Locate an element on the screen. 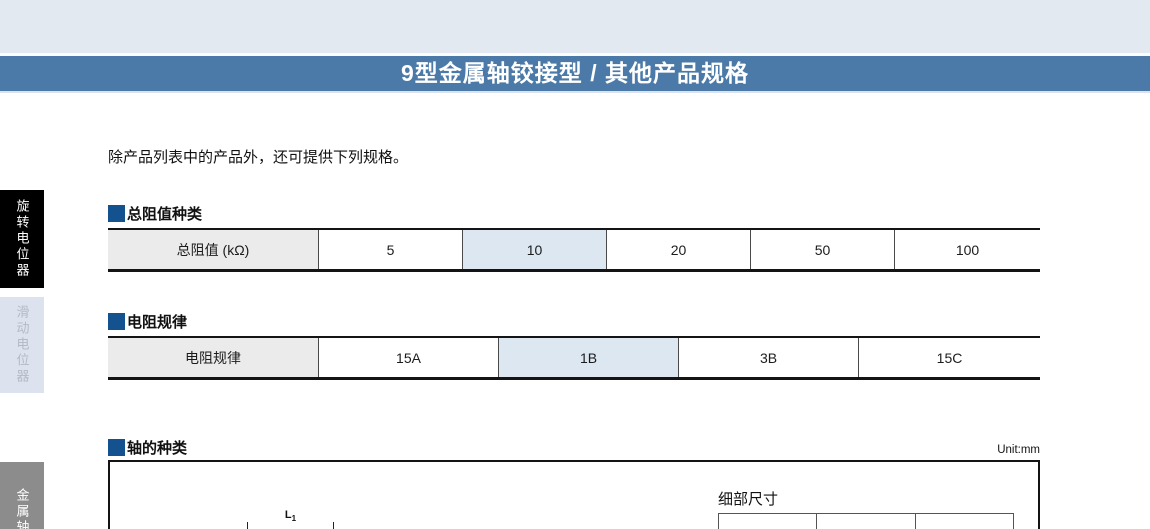 This screenshot has height=529, width=1150. row-header-cell: 总阻值 (kΩ) is located at coordinates (213, 249).